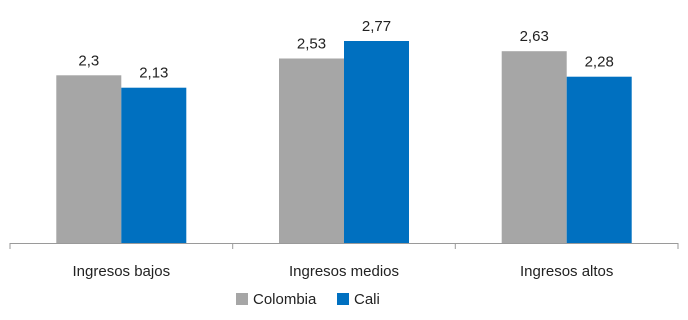 The width and height of the screenshot is (688, 320). What do you see at coordinates (599, 62) in the screenshot?
I see `data-label-cali-3: 2,28` at bounding box center [599, 62].